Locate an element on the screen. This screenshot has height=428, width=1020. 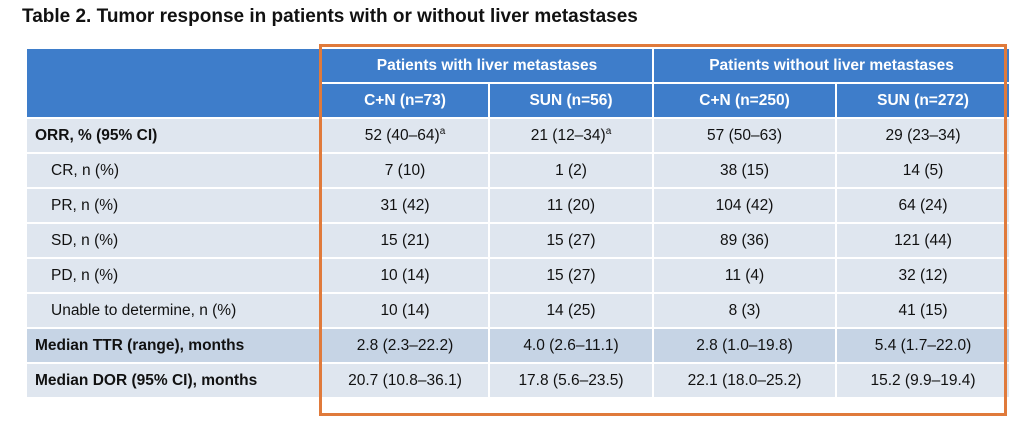
cell: 1 (2) is located at coordinates (571, 170).